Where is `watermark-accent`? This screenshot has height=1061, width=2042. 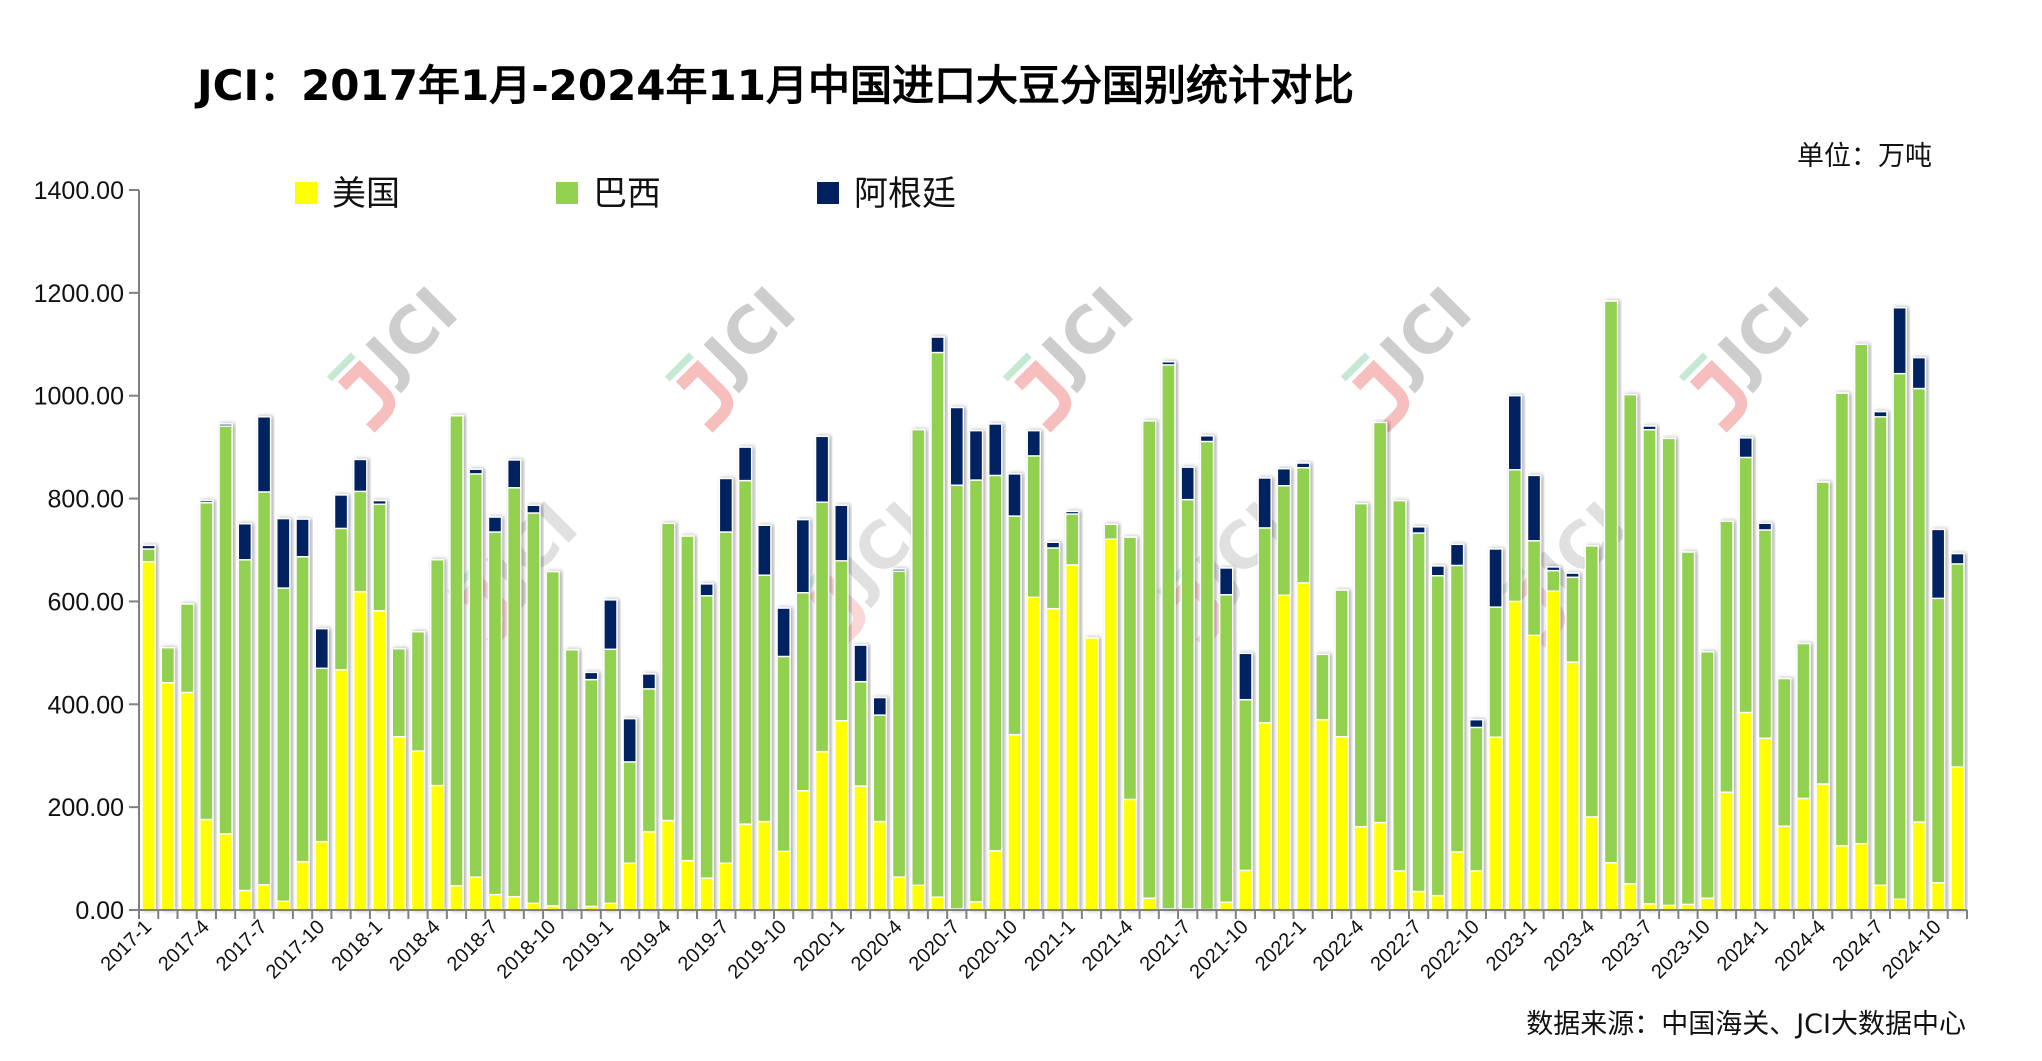 watermark-accent is located at coordinates (1693, 367).